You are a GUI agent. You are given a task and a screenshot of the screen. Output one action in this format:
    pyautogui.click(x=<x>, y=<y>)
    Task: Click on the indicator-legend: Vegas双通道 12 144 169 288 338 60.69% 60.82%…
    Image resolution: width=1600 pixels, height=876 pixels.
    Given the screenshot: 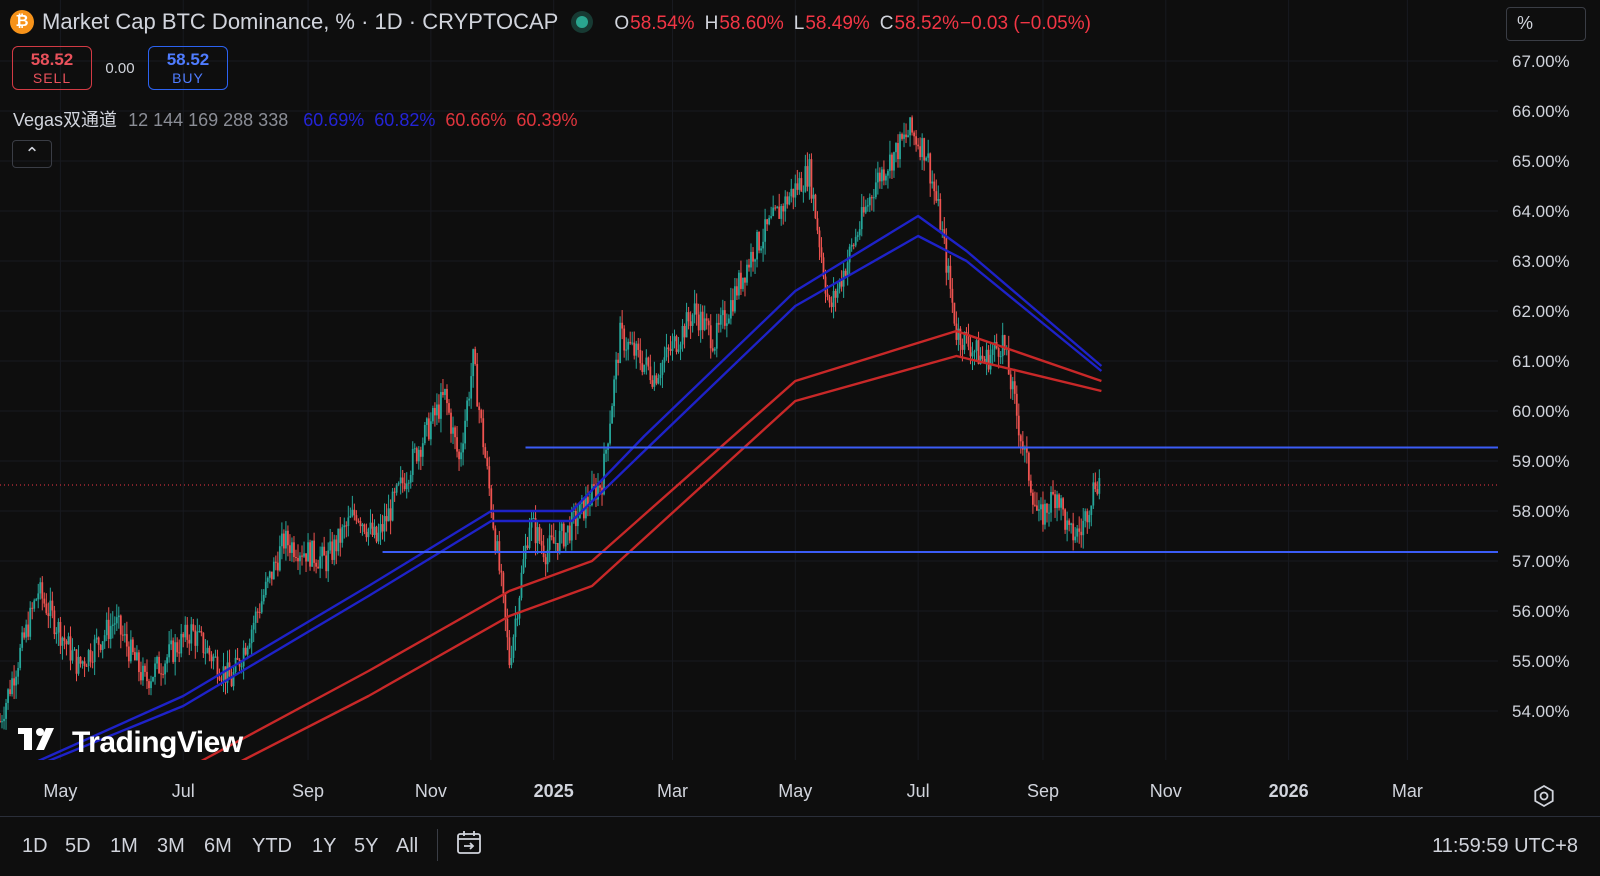 What is the action you would take?
    pyautogui.click(x=295, y=119)
    